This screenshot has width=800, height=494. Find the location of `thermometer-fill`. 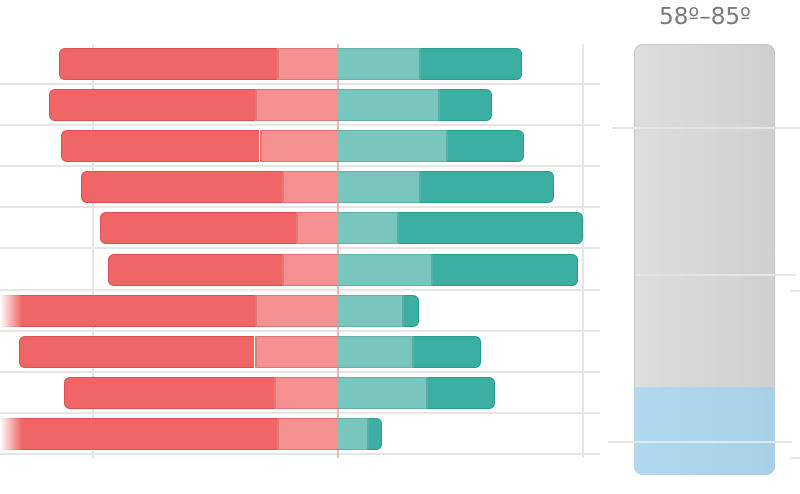

thermometer-fill is located at coordinates (704, 430).